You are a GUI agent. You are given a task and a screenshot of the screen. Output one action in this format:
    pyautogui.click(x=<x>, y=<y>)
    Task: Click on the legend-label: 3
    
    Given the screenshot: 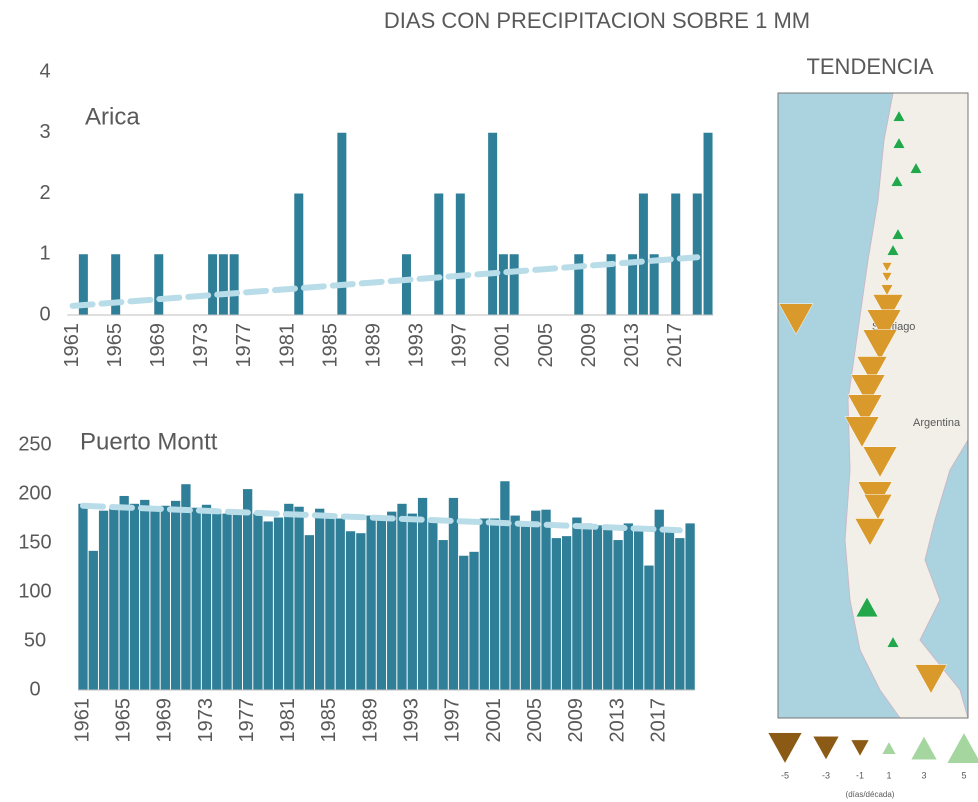 What is the action you would take?
    pyautogui.click(x=923, y=775)
    